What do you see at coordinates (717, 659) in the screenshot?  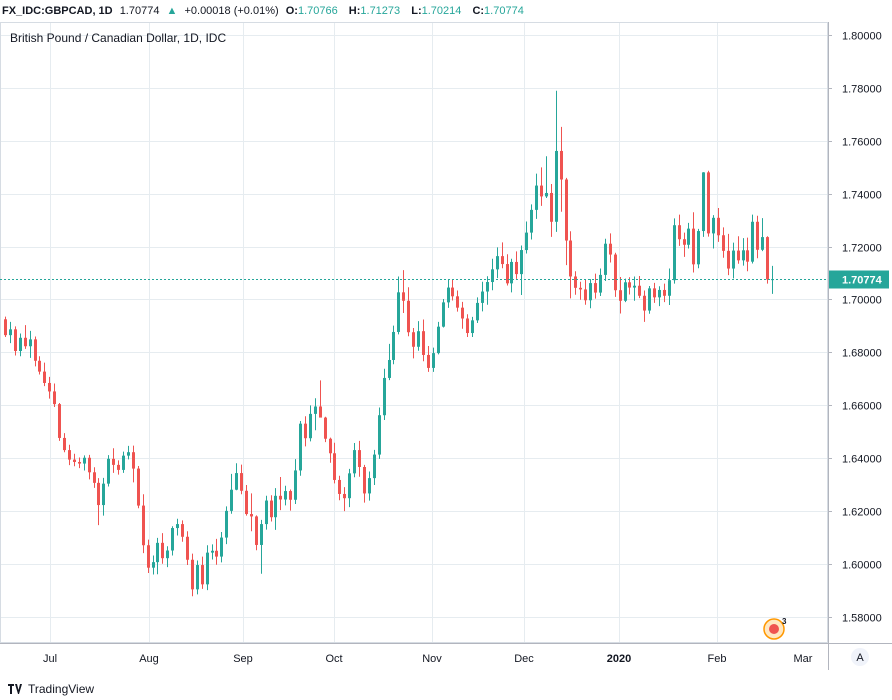 I see `x-tick-label: Feb` at bounding box center [717, 659].